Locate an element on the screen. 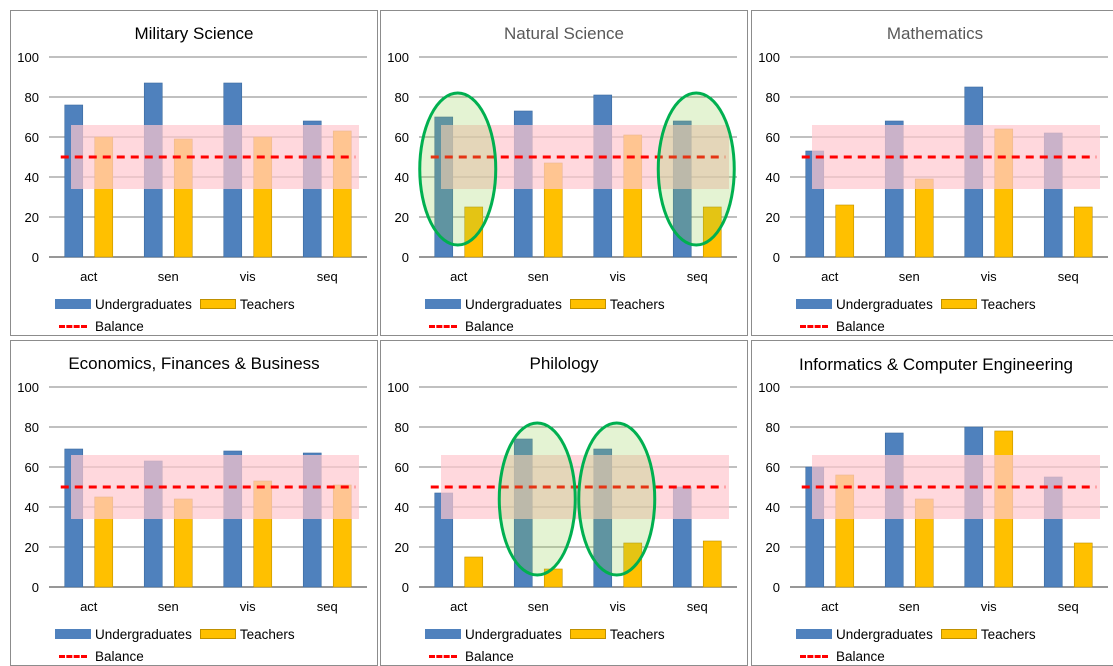 This screenshot has height=666, width=1113. chart-title: Informatics & Computer Engineering is located at coordinates (936, 364).